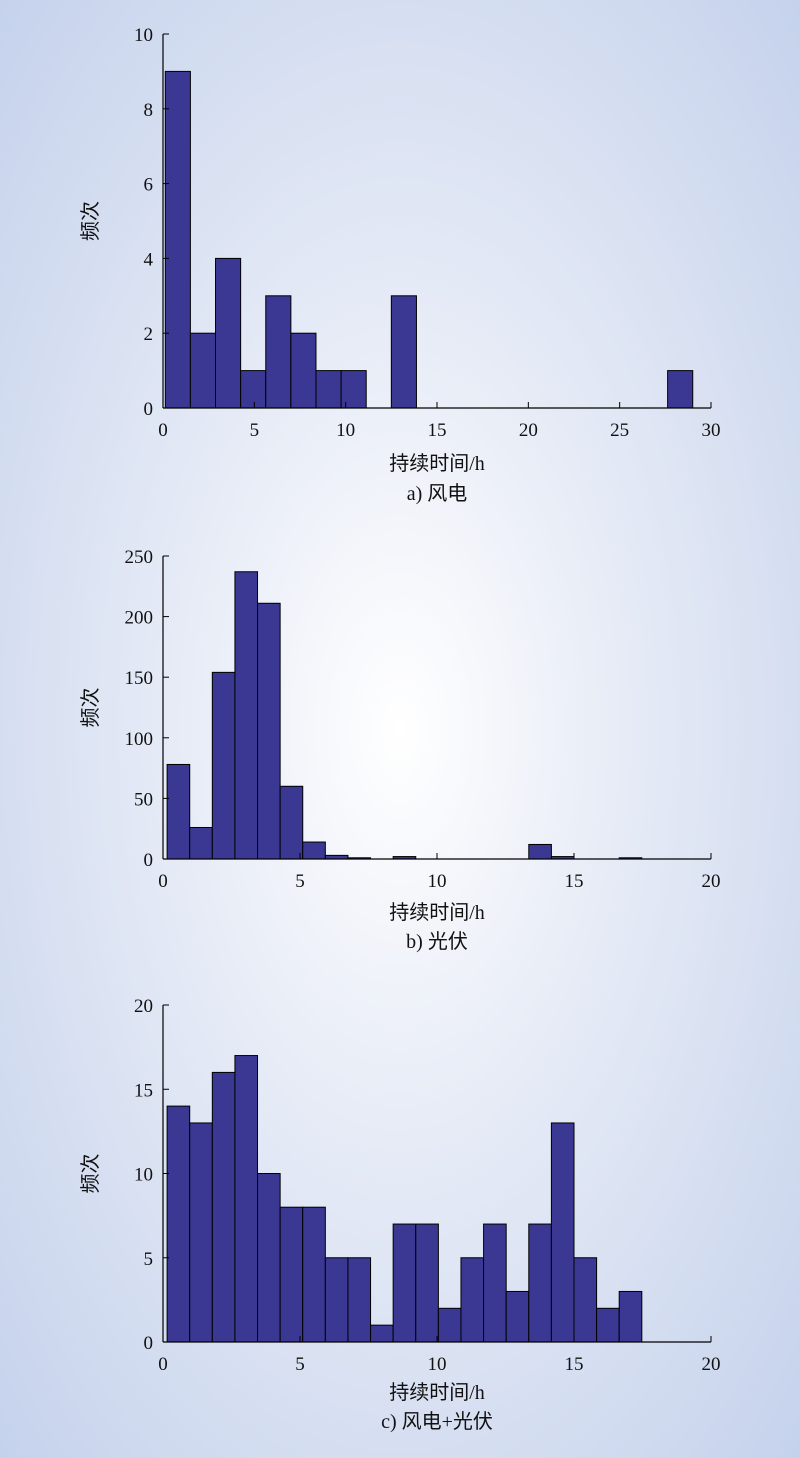 This screenshot has width=800, height=1458. Describe the element at coordinates (149, 110) in the screenshot. I see `y-tick-label: 8` at that location.